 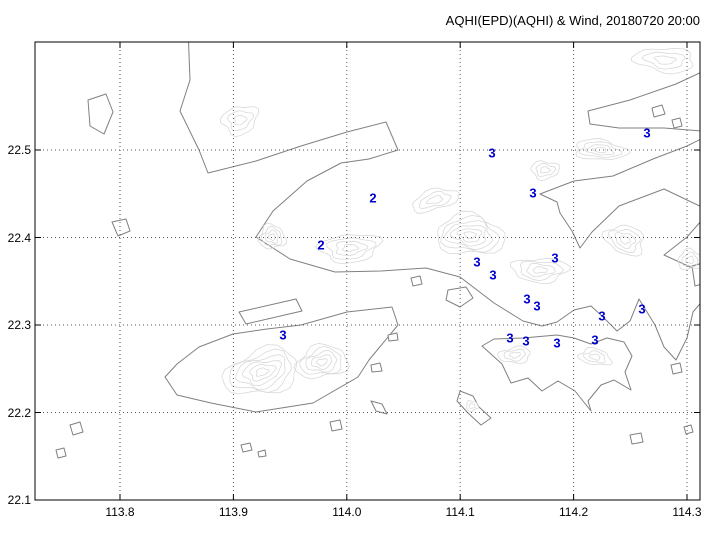 What do you see at coordinates (459, 297) in the screenshot?
I see `coastline-tsing-yi` at bounding box center [459, 297].